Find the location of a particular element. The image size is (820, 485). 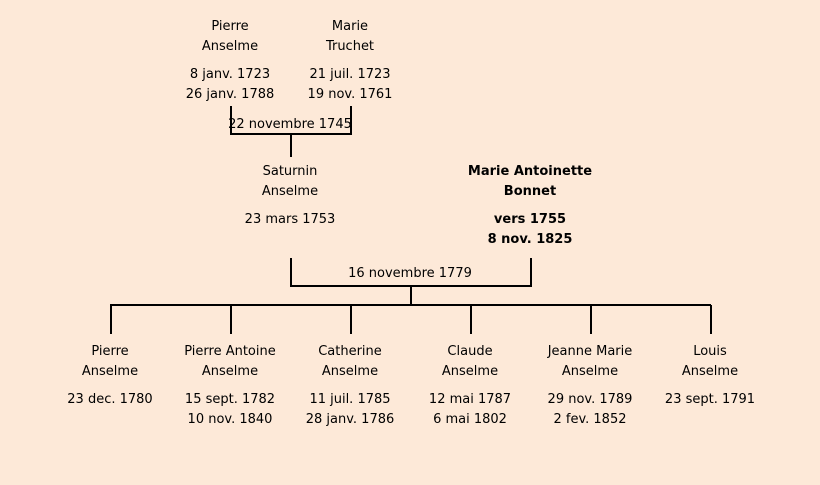

death-date: 26 janv. 1788 is located at coordinates (230, 94).